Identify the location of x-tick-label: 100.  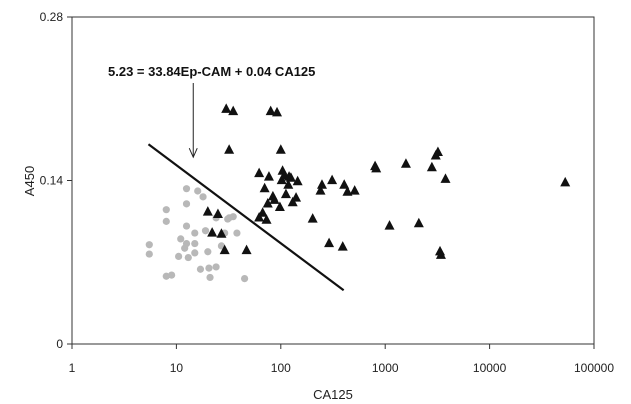
(281, 368).